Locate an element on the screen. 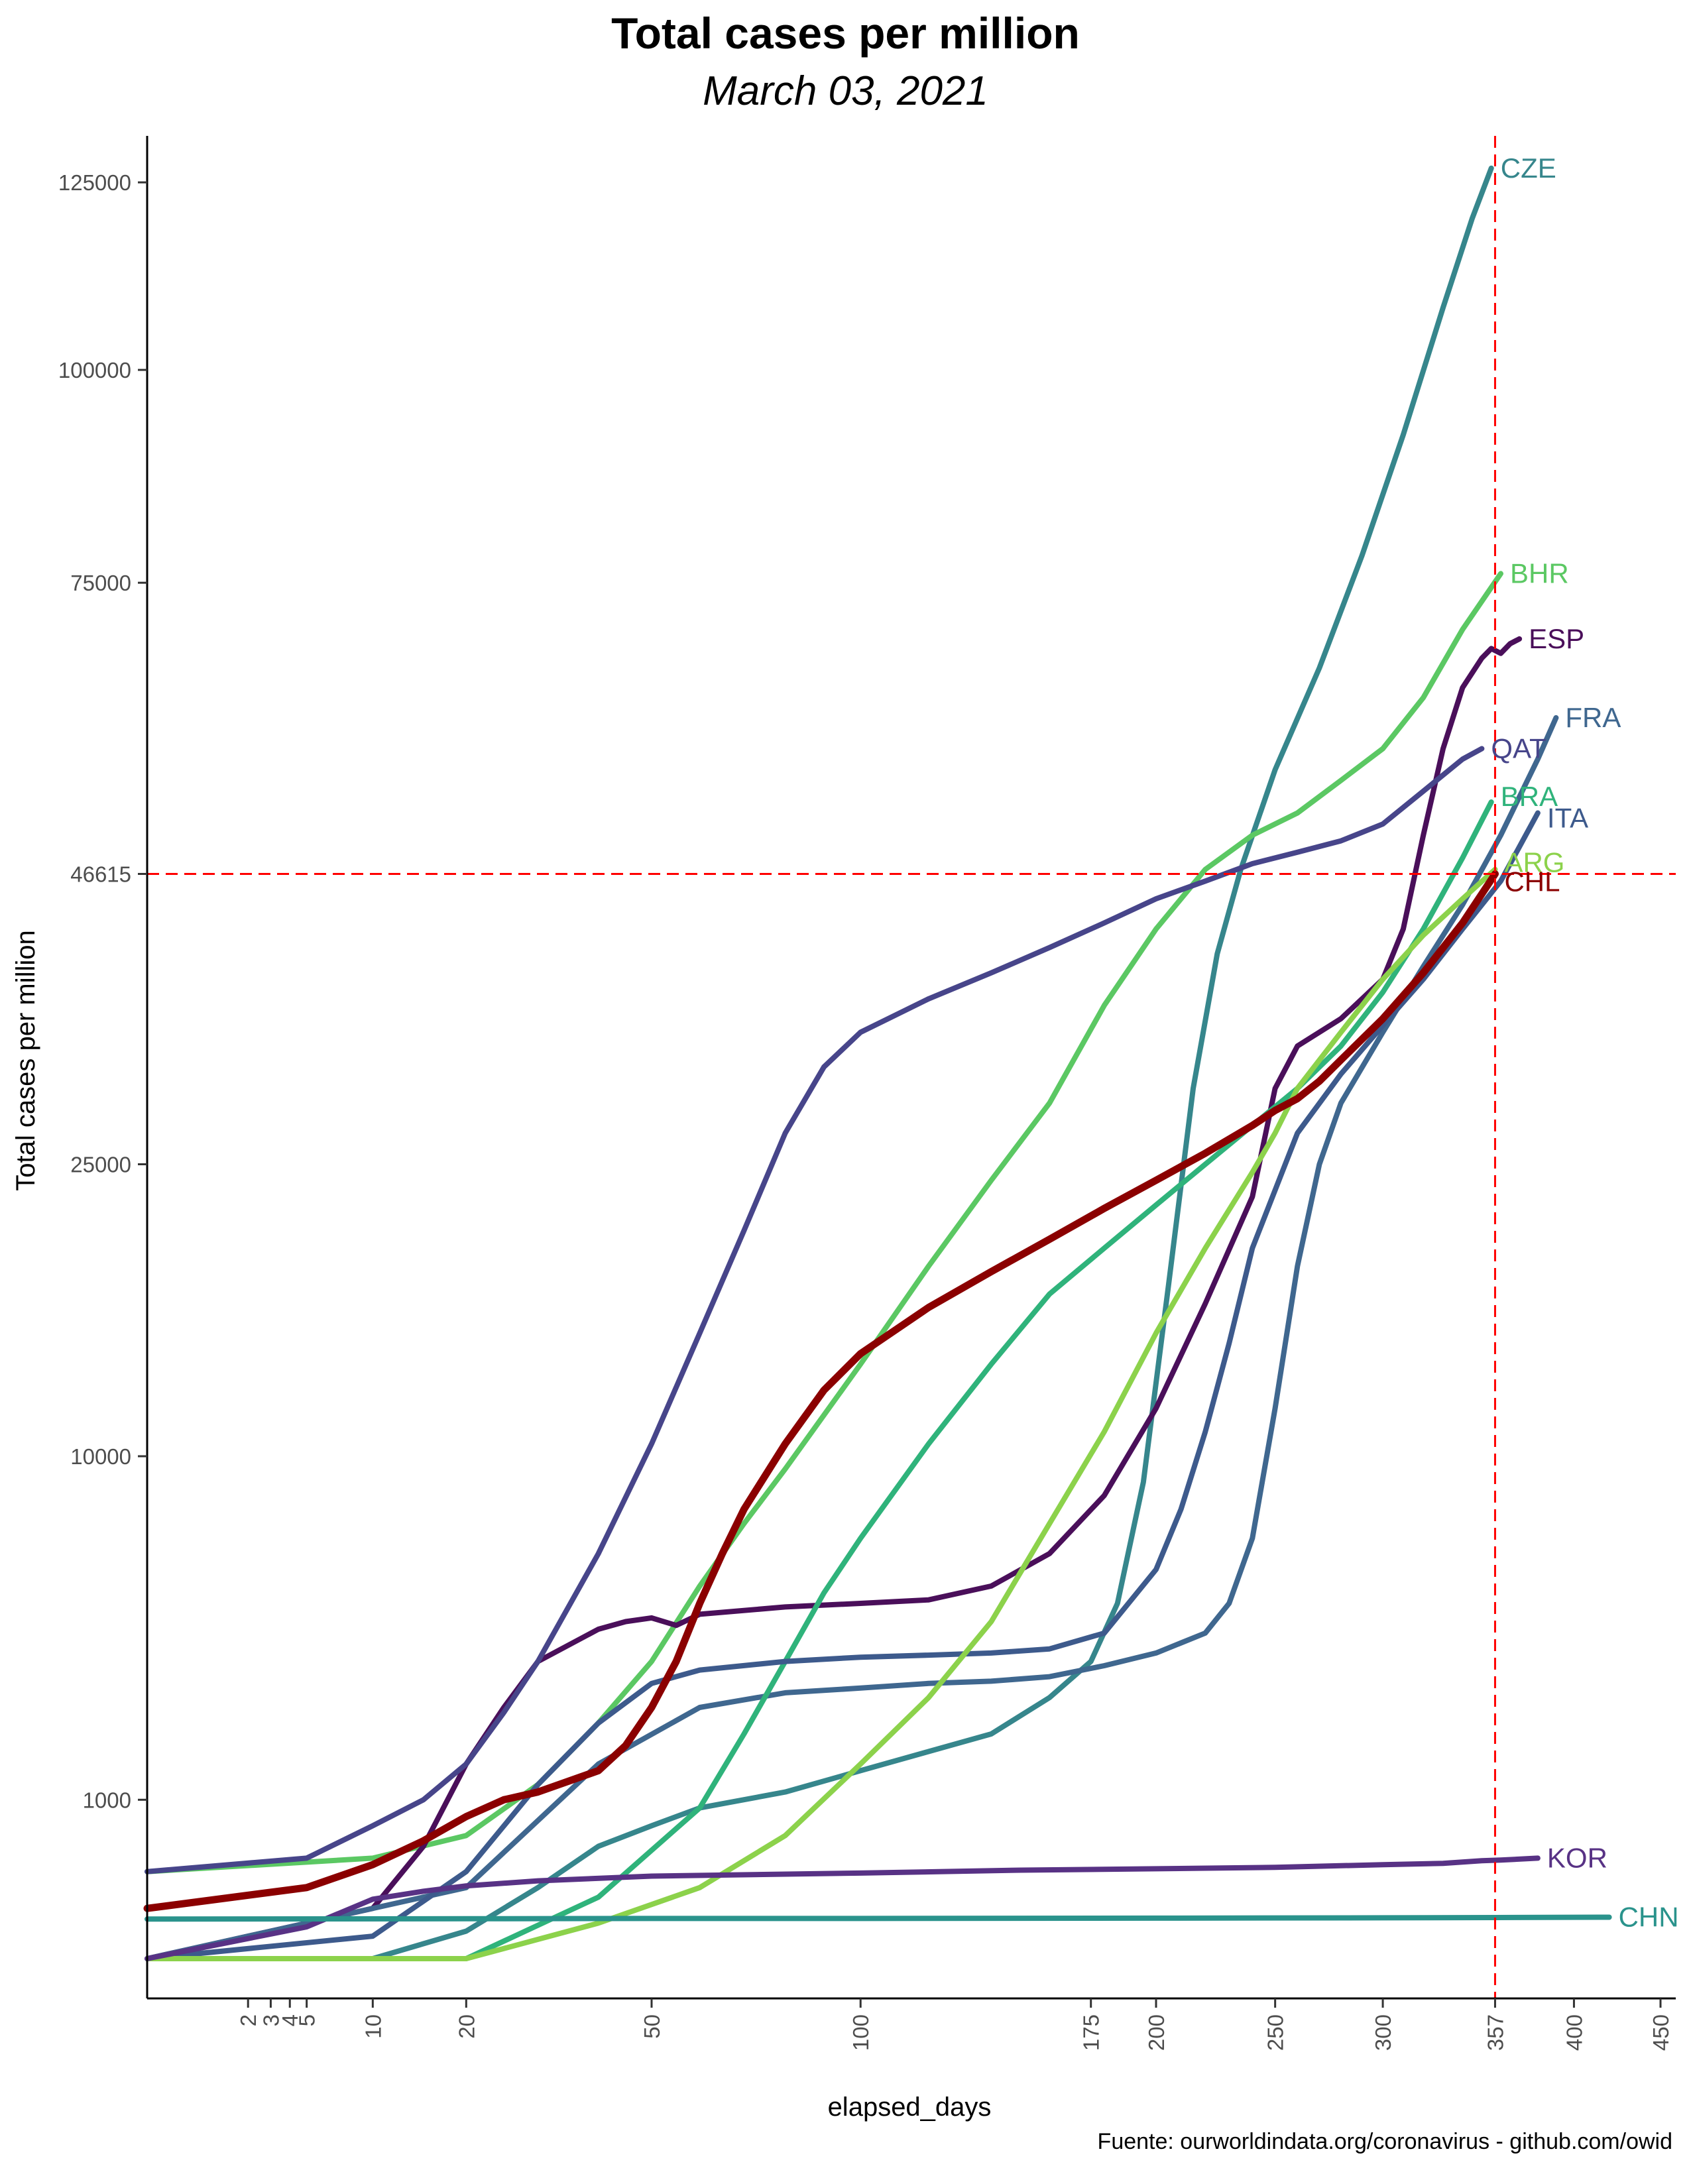  x-tick-label: 100 is located at coordinates (861, 2032).